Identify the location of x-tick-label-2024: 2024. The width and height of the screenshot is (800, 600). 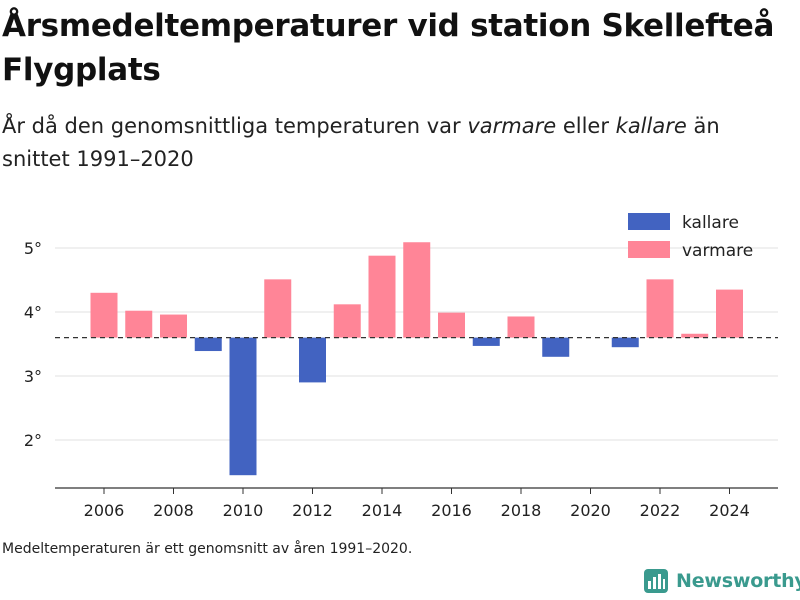
(729, 510).